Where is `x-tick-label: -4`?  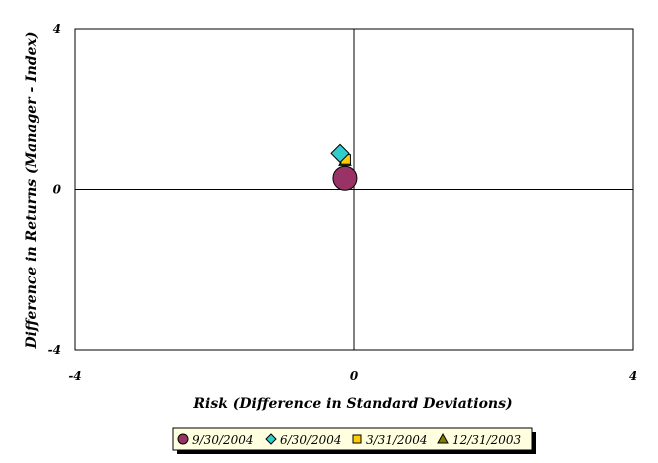
x-tick-label: -4 is located at coordinates (74, 376).